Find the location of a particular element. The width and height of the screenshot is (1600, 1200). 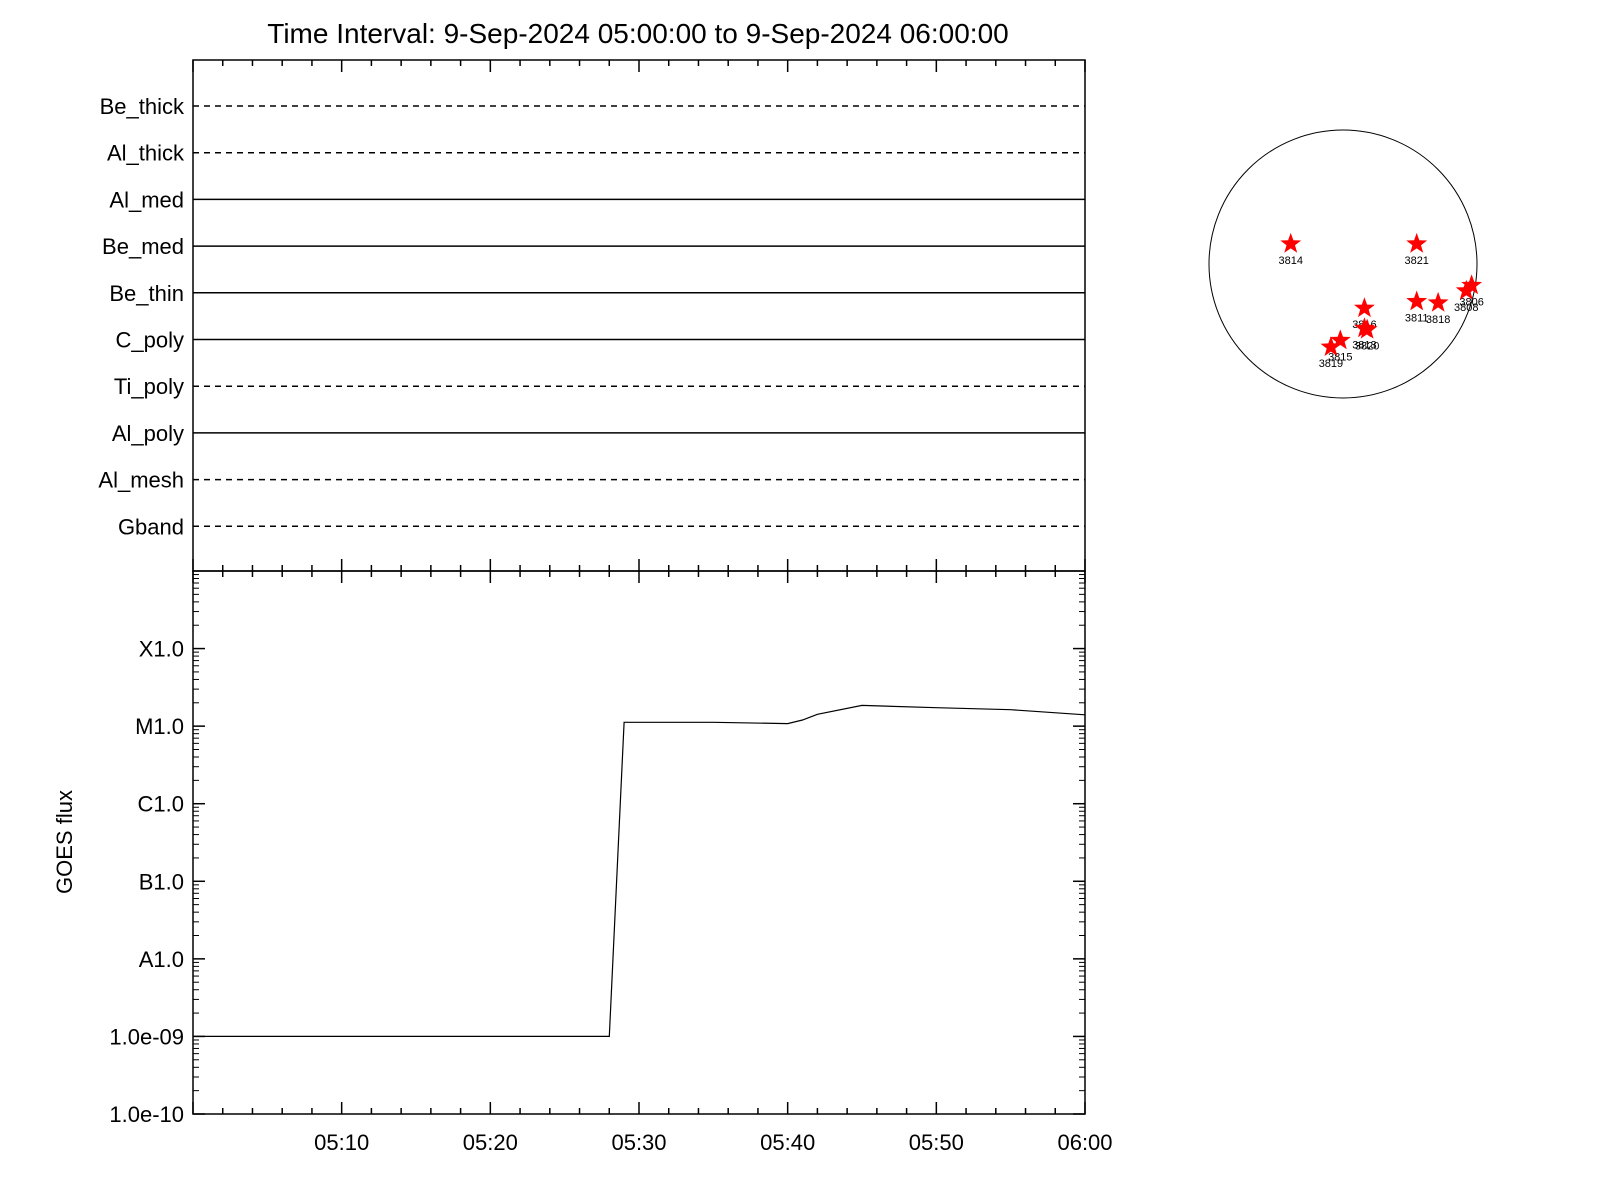

filter-row-label: Be_thin is located at coordinates (146, 293).